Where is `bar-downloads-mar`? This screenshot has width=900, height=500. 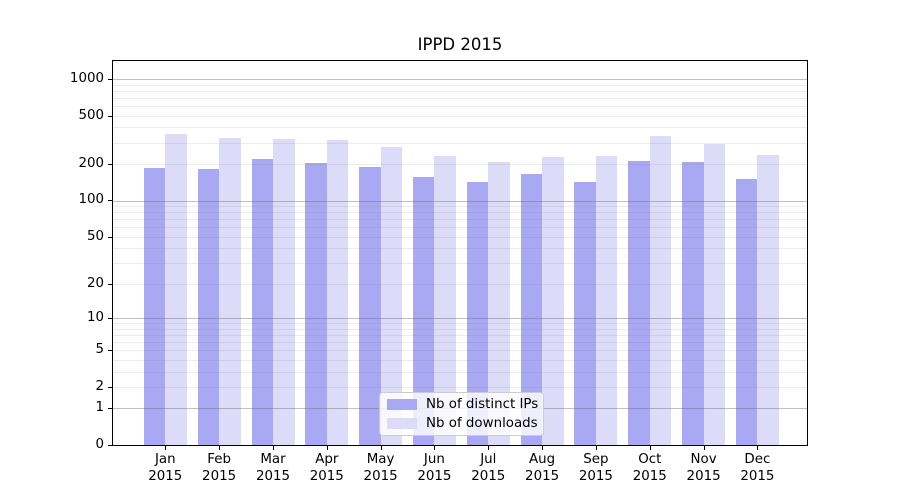
bar-downloads-mar is located at coordinates (284, 291).